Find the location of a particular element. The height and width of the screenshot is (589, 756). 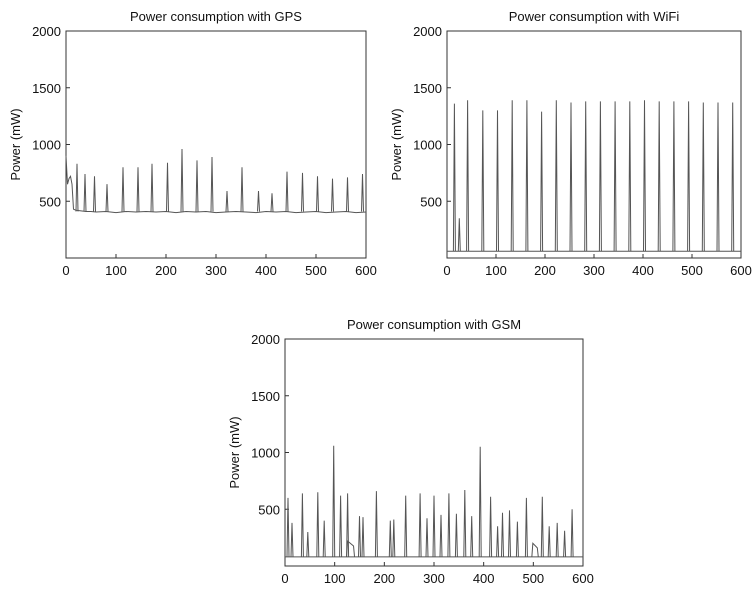

chart-title: Power consumption with WiFi is located at coordinates (594, 16).